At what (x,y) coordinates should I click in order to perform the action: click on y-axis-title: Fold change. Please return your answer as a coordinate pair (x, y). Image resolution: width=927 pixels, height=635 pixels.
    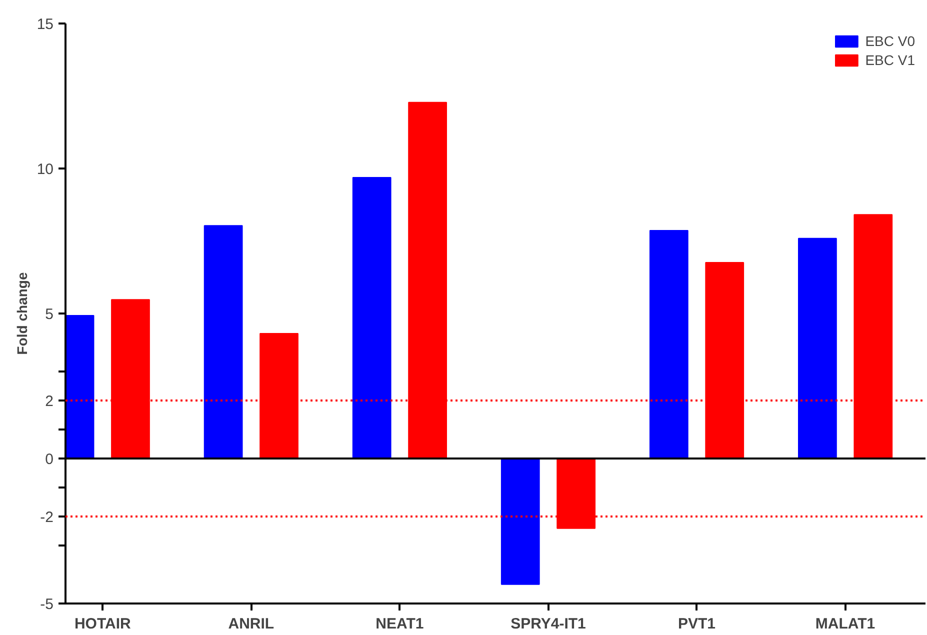
    Looking at the image, I should click on (22, 313).